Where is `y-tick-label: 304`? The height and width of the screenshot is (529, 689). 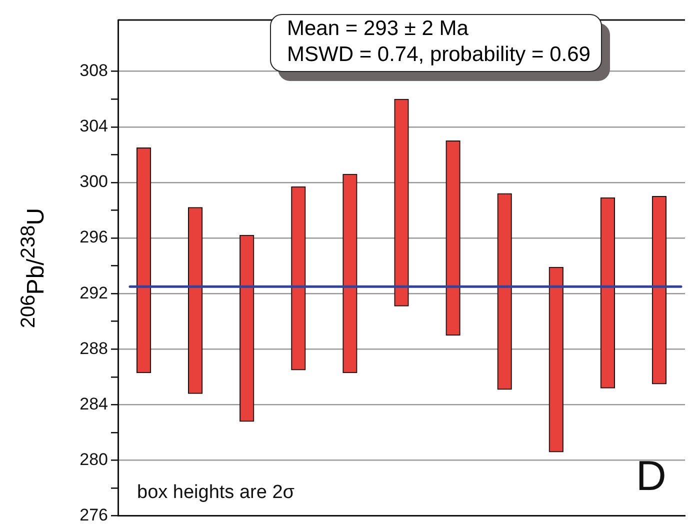
y-tick-label: 304 is located at coordinates (94, 126).